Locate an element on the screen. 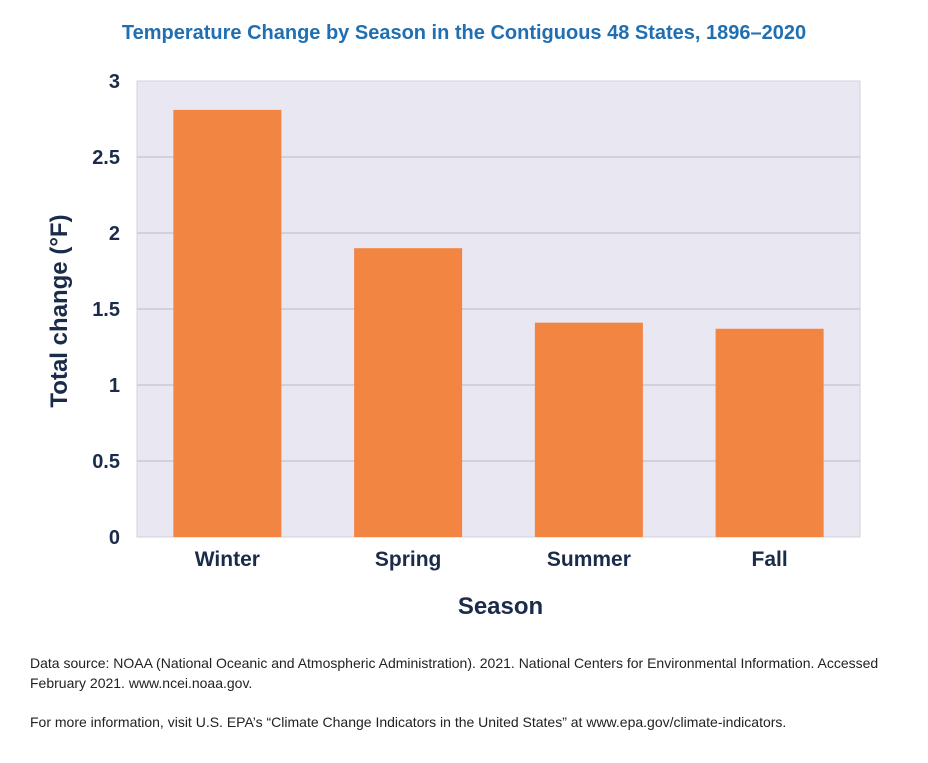  y-tick-label: 0 is located at coordinates (114, 538).